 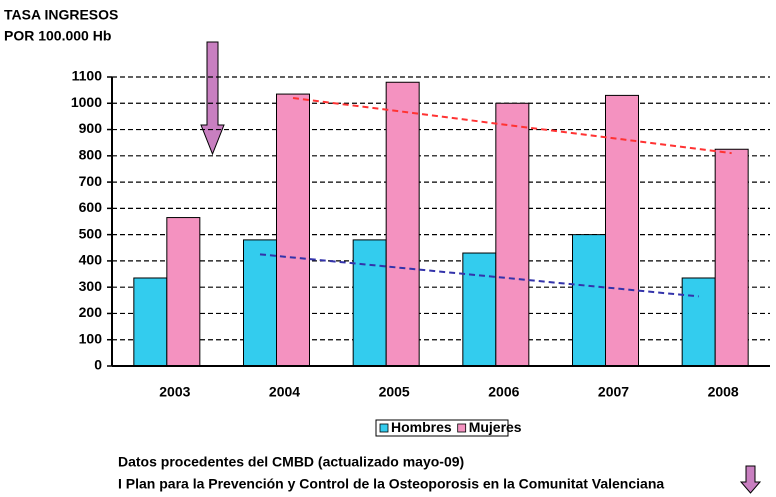 What do you see at coordinates (91, 181) in the screenshot?
I see `y-tick-label: 700` at bounding box center [91, 181].